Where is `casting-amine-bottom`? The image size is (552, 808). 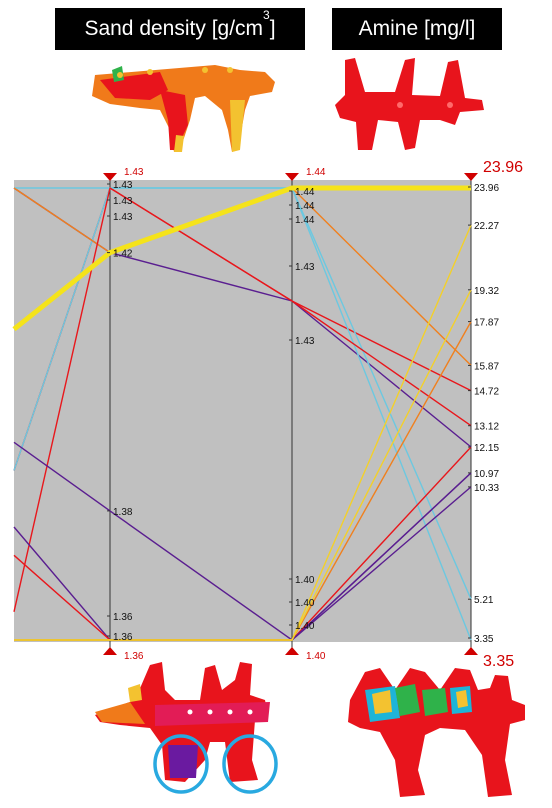
casting-amine-bottom is located at coordinates (436, 732).